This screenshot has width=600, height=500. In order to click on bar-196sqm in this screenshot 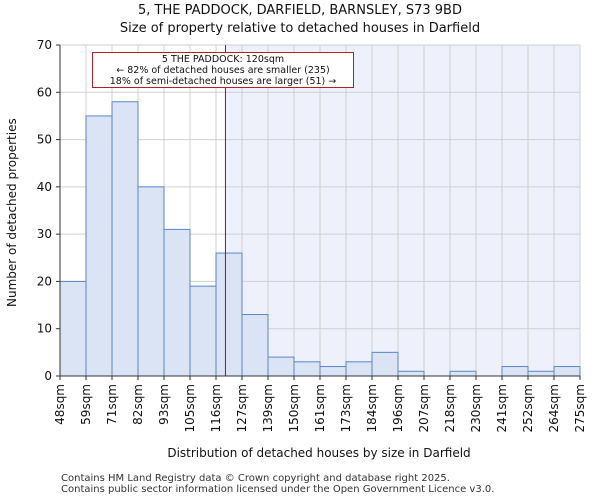, I will do `click(411, 373)`.